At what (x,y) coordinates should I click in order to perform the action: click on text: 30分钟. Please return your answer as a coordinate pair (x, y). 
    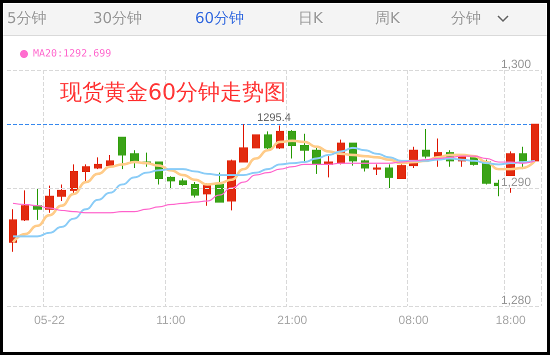
    Looking at the image, I should click on (117, 18).